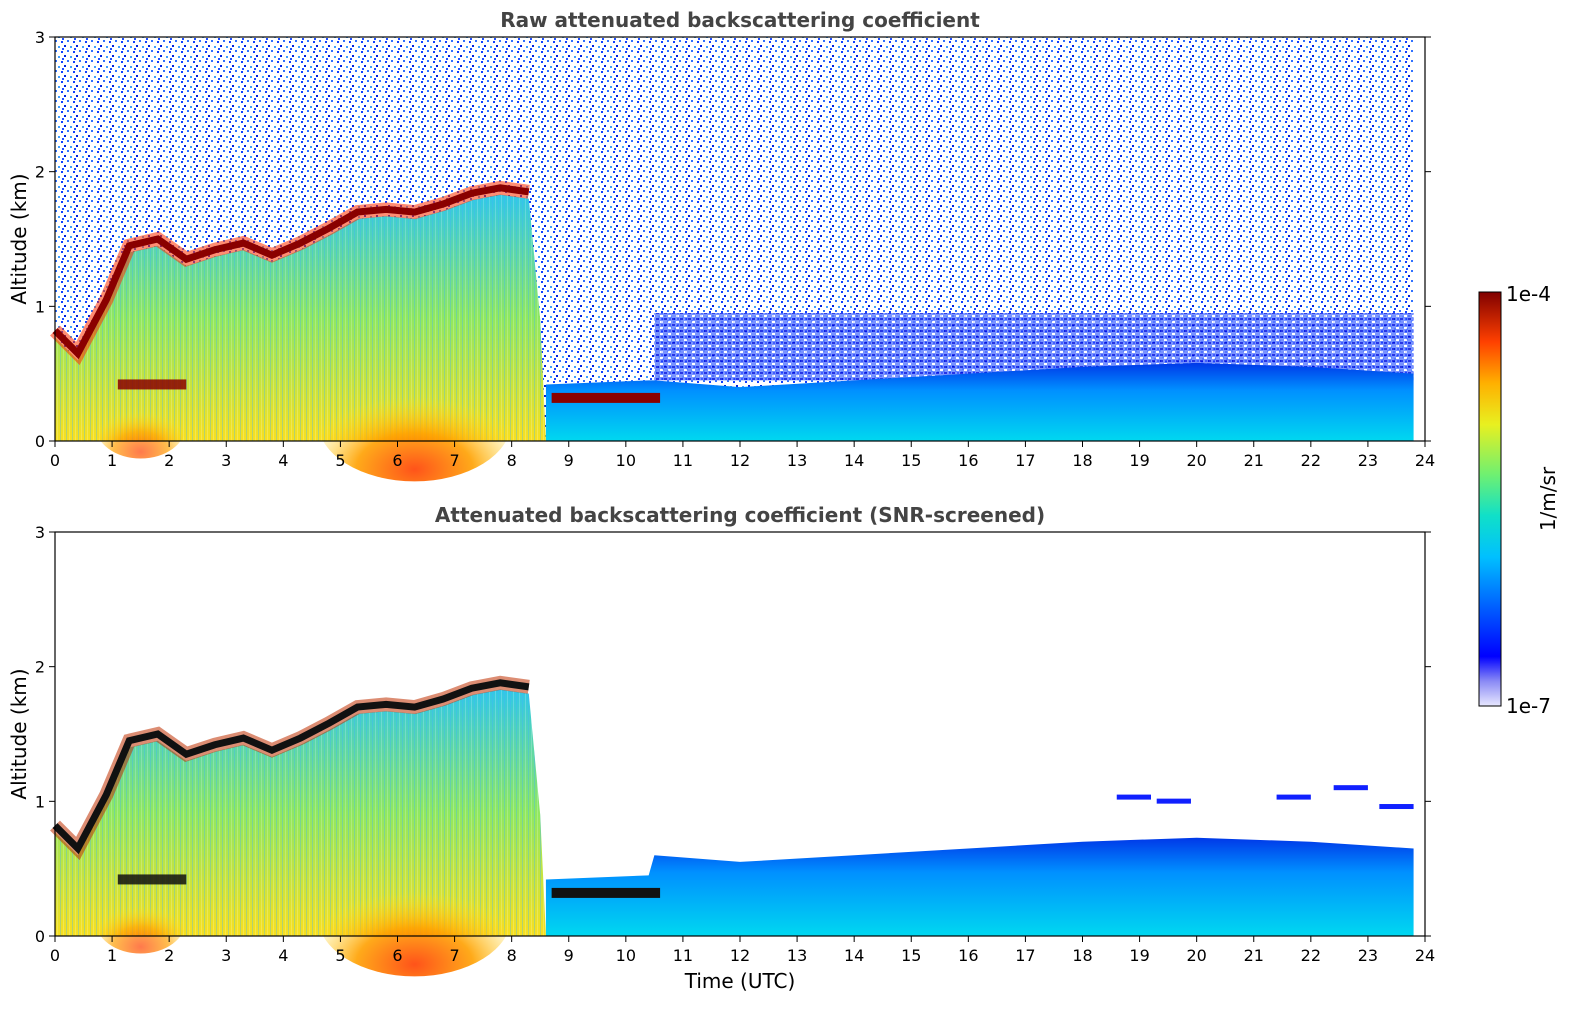 The image size is (1595, 1020). What do you see at coordinates (740, 955) in the screenshot?
I see `snr-x-tick-label: 12` at bounding box center [740, 955].